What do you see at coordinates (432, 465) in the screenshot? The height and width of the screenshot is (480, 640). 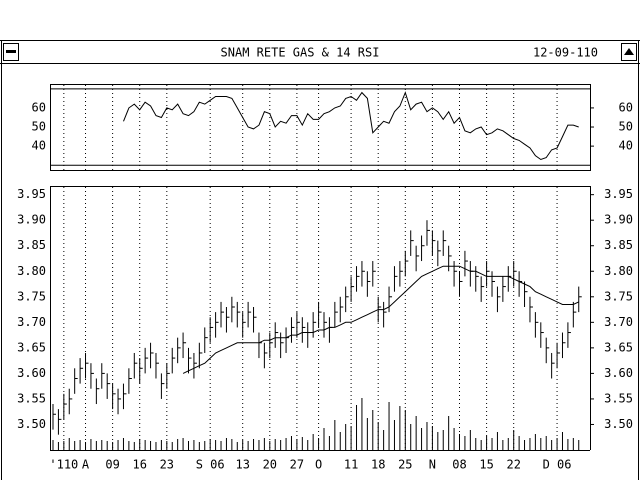 I see `x-tick-label: N` at bounding box center [432, 465].